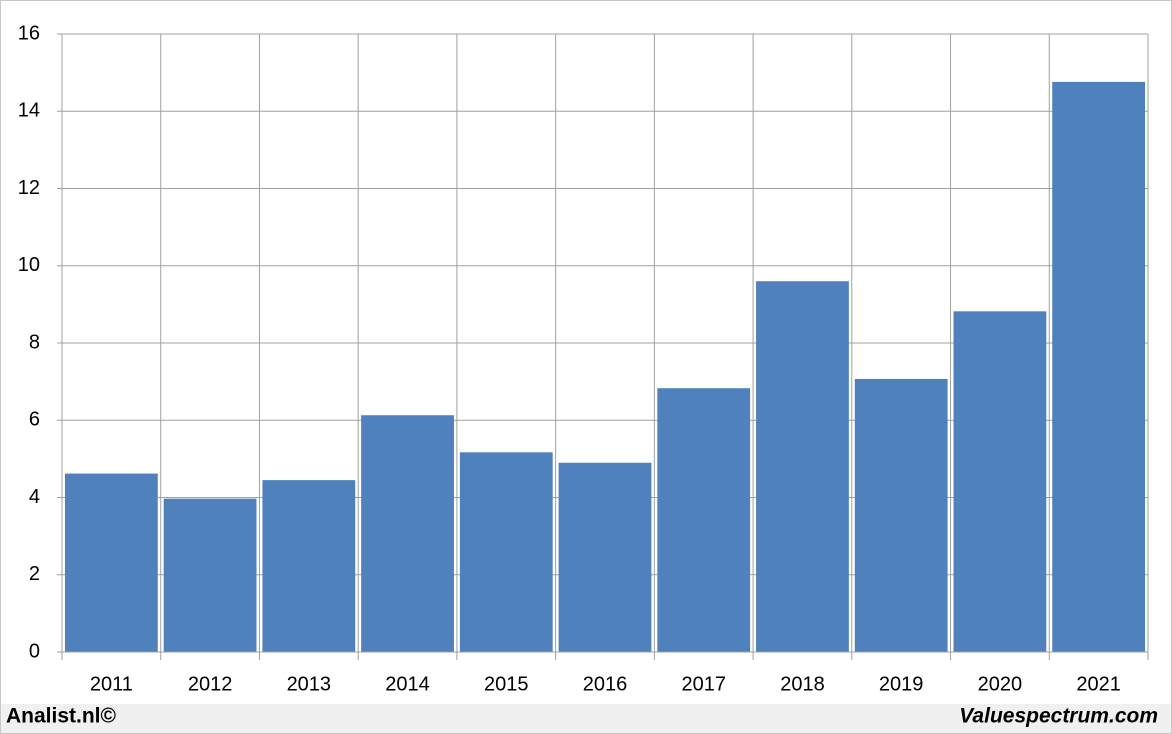 The height and width of the screenshot is (734, 1172). Describe the element at coordinates (210, 684) in the screenshot. I see `x-tick-label: 2012` at that location.